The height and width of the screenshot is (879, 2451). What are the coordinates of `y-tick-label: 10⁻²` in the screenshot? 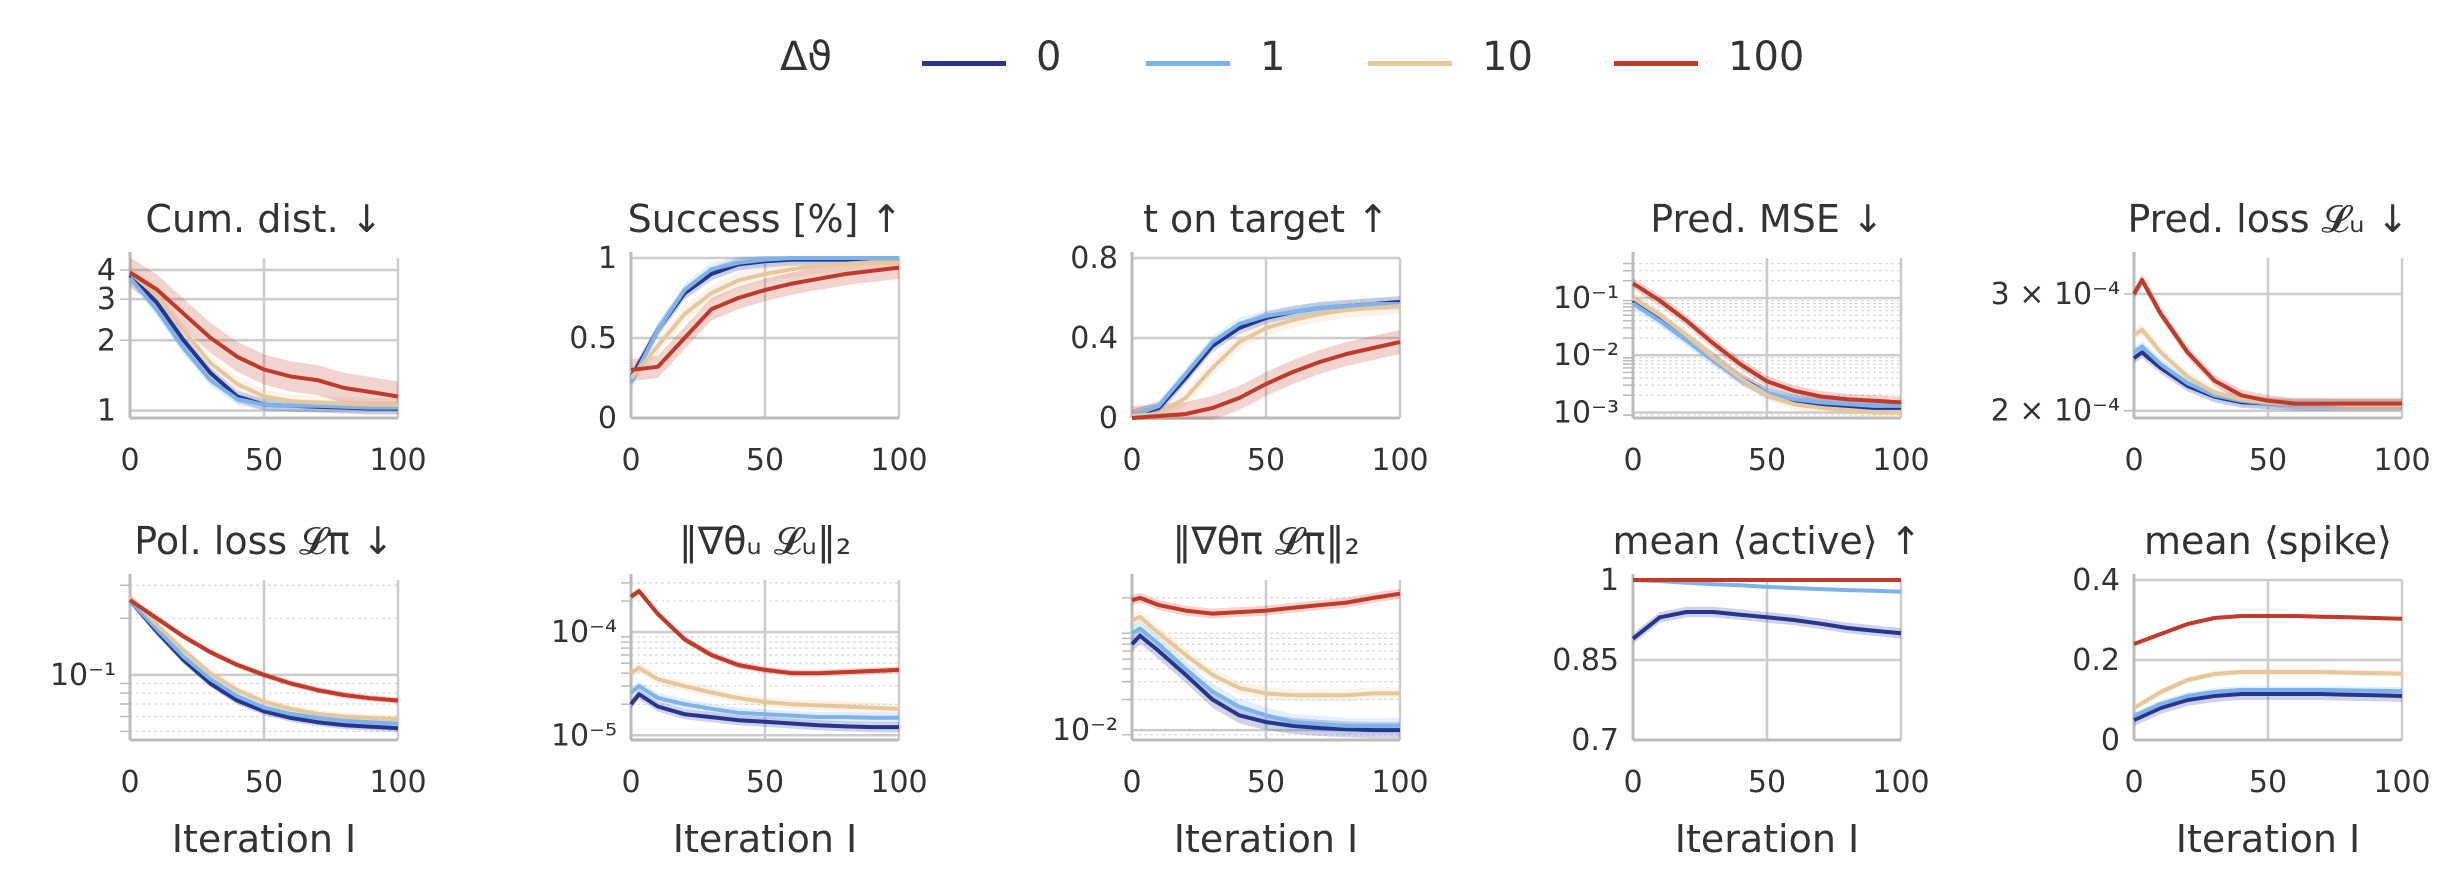 It's located at (1586, 355).